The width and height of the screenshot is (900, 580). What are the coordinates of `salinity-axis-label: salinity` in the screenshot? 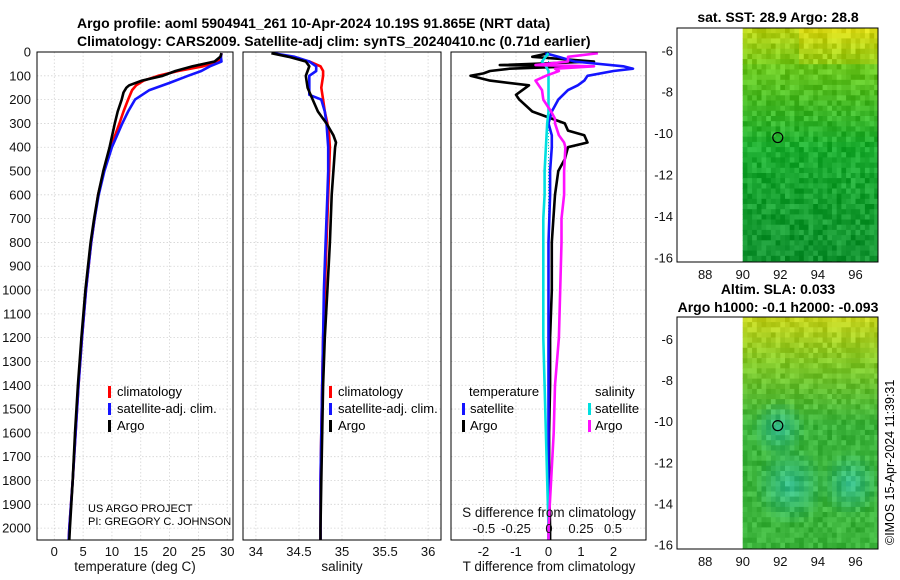 It's located at (342, 566).